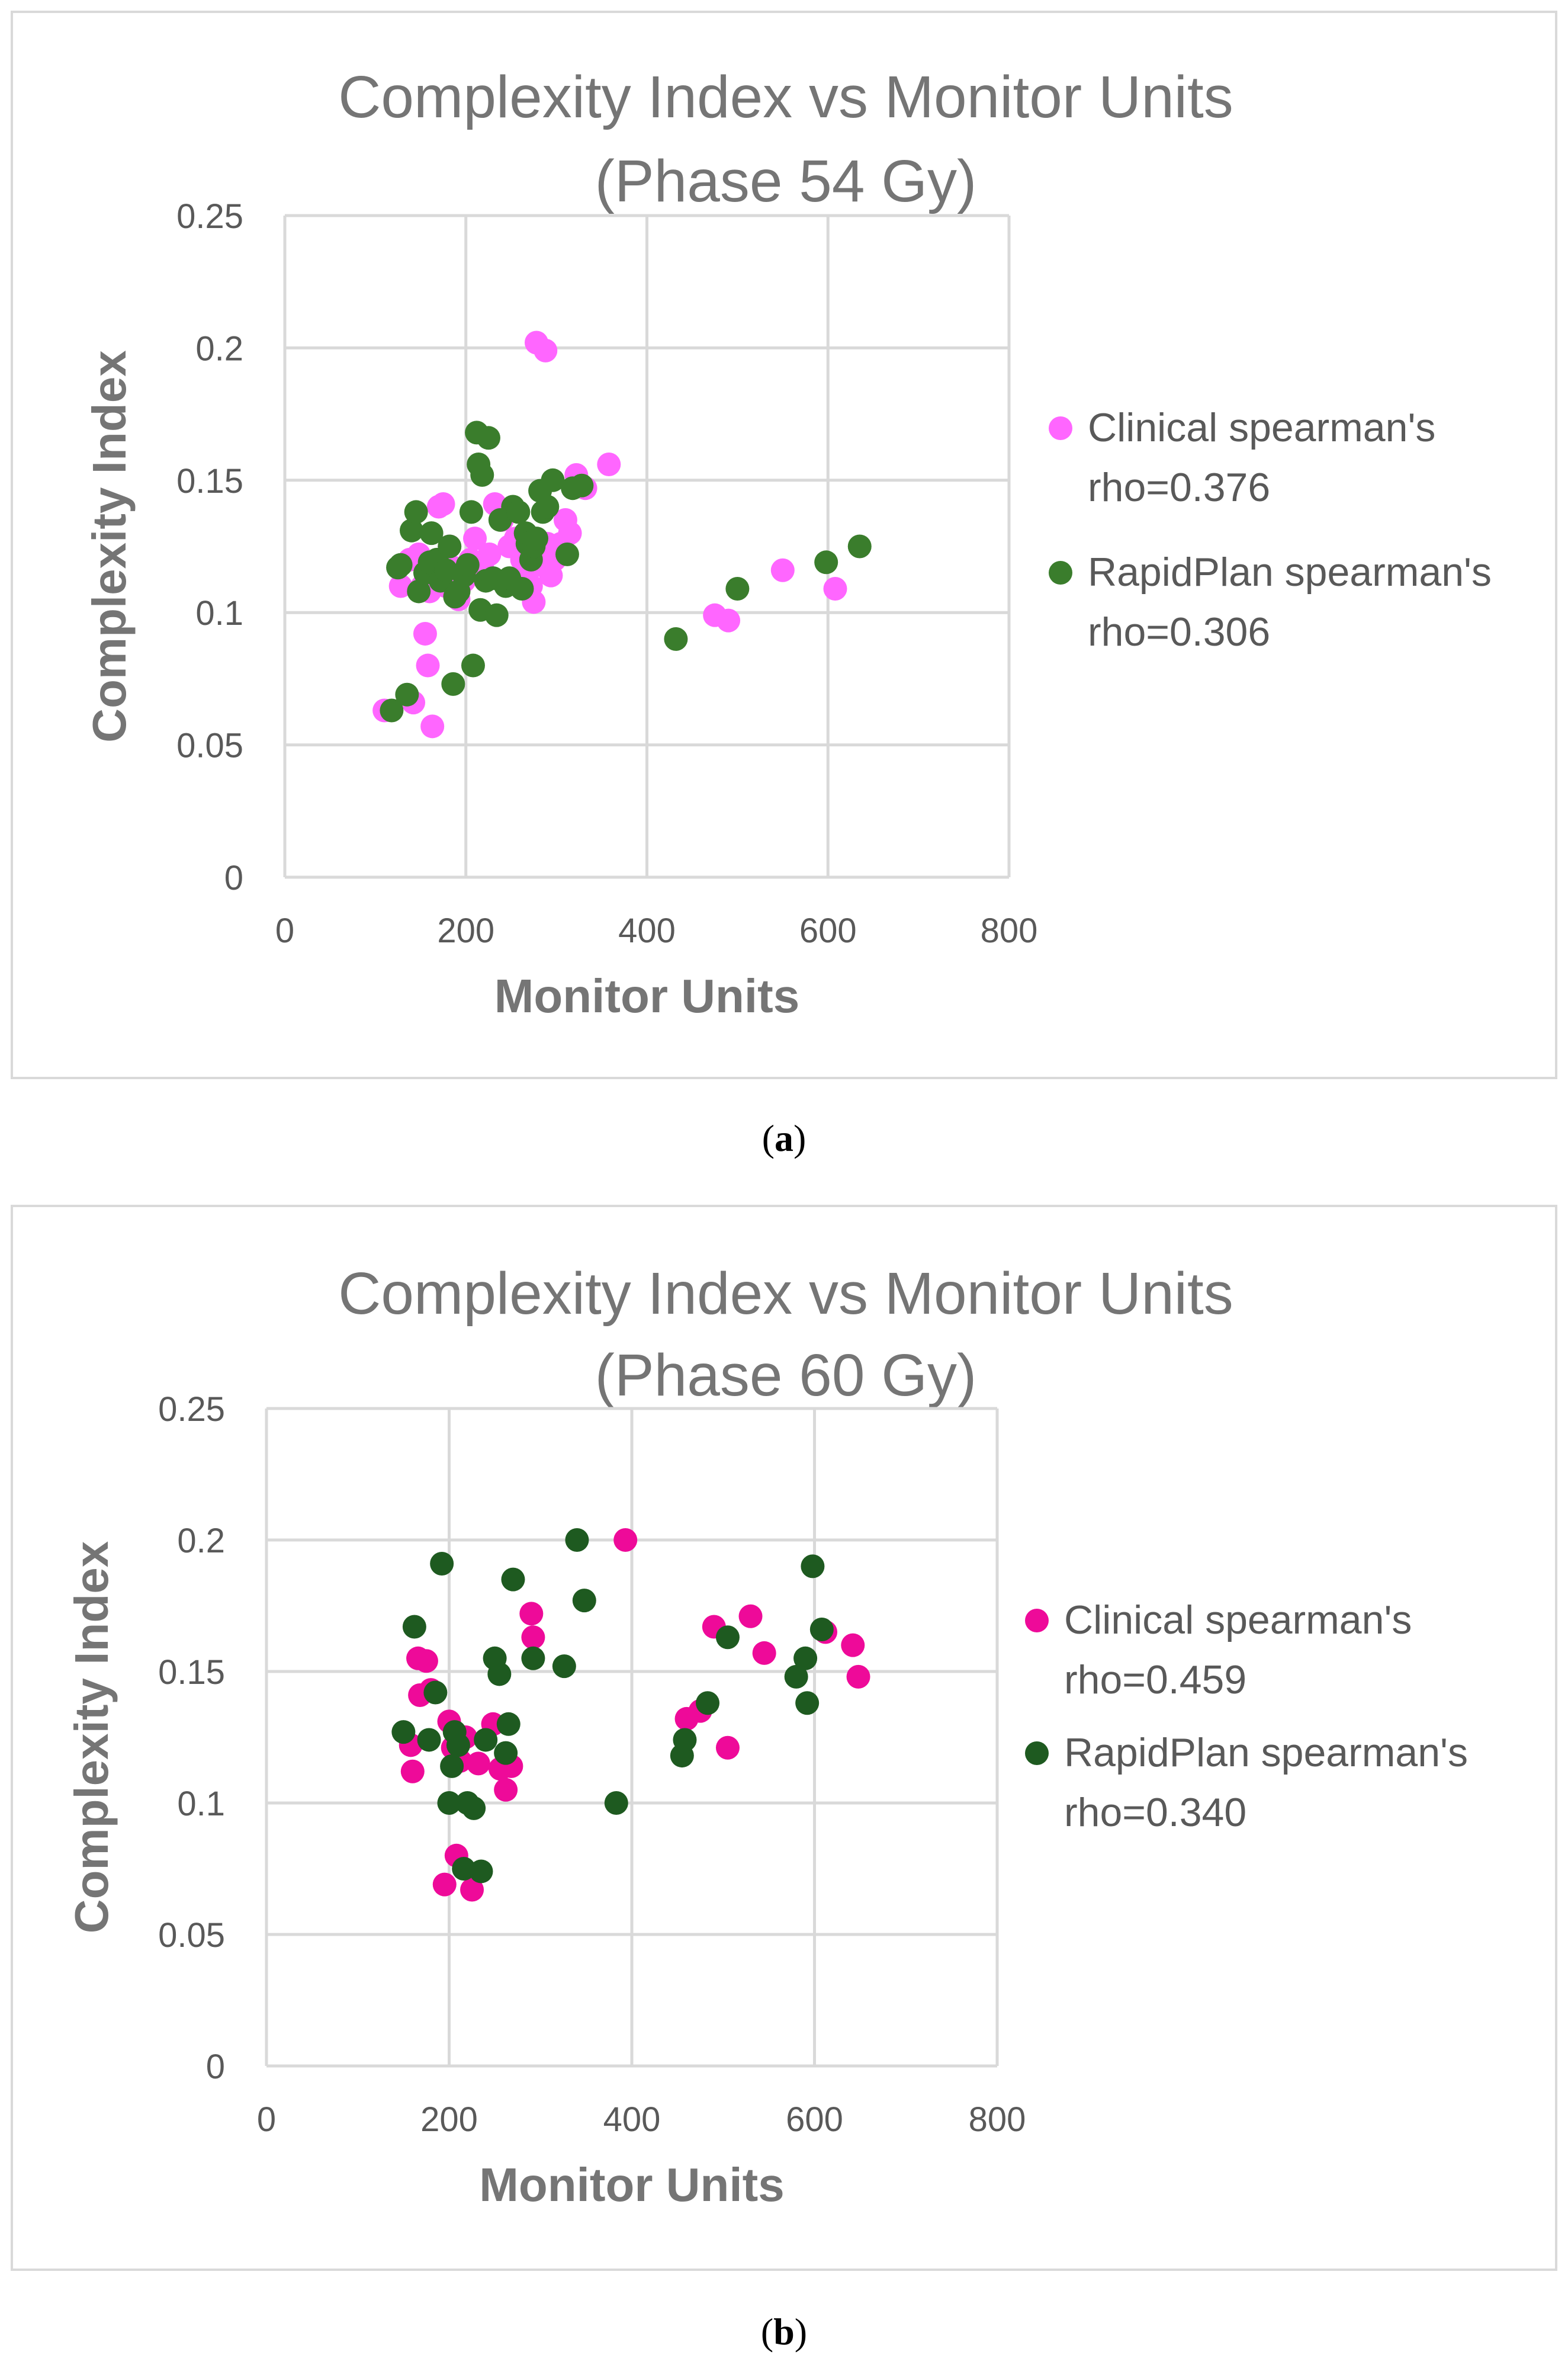 This screenshot has width=1568, height=2371. Describe the element at coordinates (785, 1293) in the screenshot. I see `chart1-title-line1: Complexity Index vs Monitor Units` at that location.